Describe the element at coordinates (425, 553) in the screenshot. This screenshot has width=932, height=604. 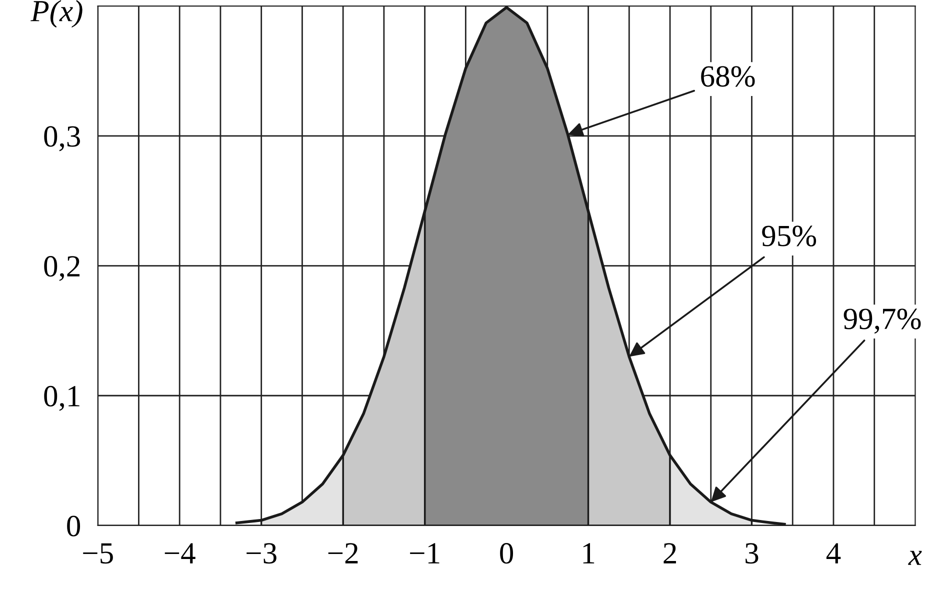
I see `x-tick-label: −1` at that location.